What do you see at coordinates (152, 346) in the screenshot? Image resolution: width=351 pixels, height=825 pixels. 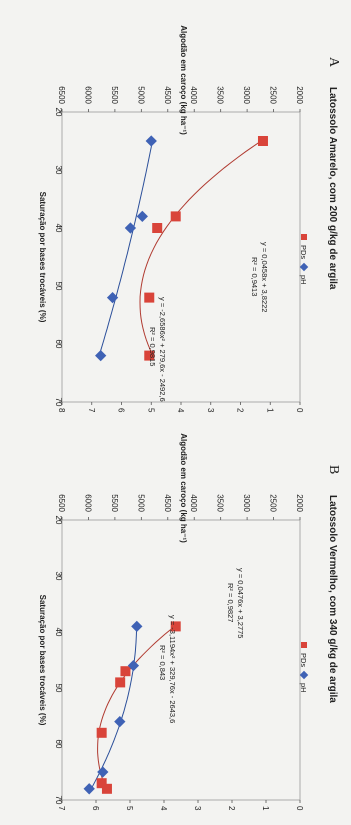 I see `r2-pds: R² = 0,9815` at bounding box center [152, 346].